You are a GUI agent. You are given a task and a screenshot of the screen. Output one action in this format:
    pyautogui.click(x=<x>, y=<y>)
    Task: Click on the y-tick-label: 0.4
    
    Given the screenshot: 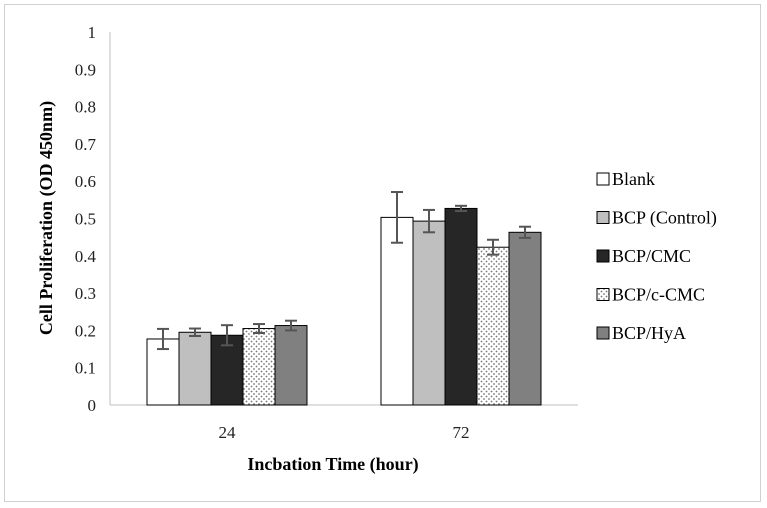 What is the action you would take?
    pyautogui.click(x=86, y=256)
    